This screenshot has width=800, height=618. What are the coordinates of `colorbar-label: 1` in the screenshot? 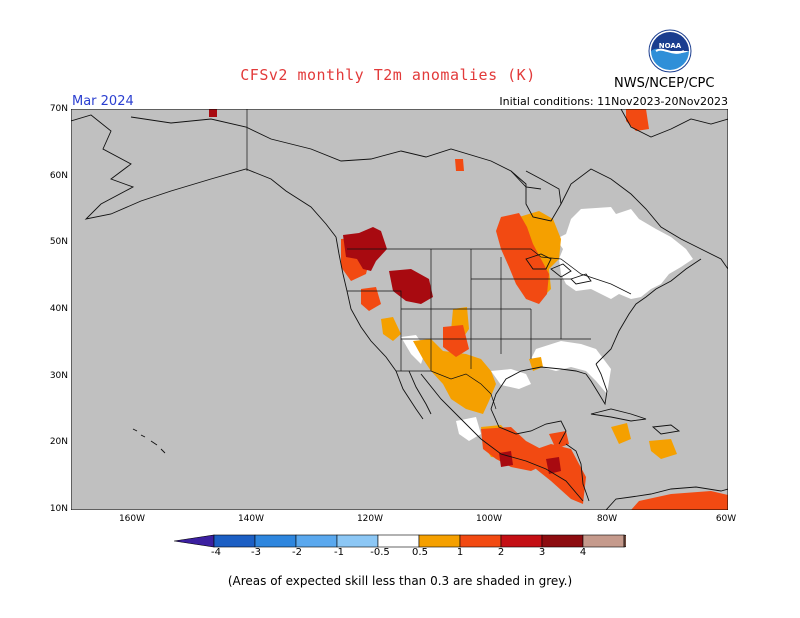 It's located at (460, 552).